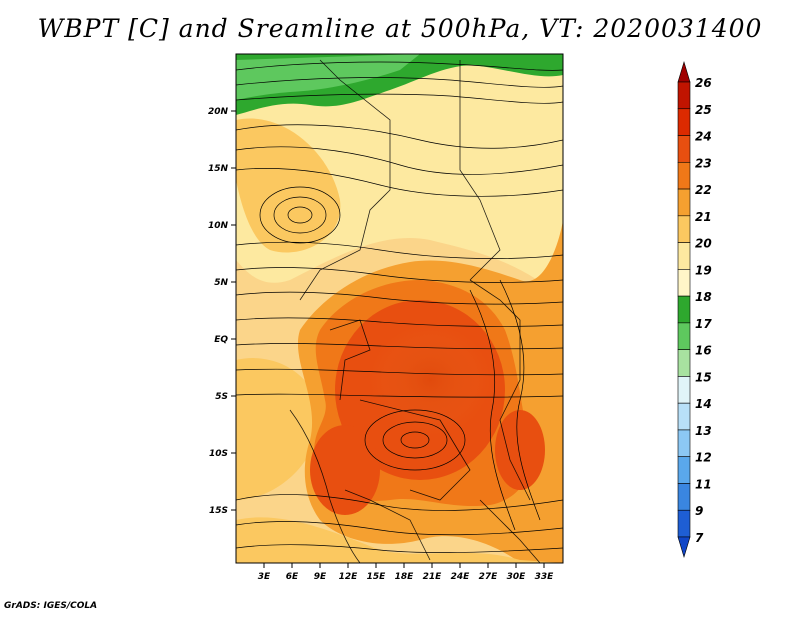 This screenshot has width=800, height=618. Describe the element at coordinates (703, 458) in the screenshot. I see `colorbar-label: 12` at that location.